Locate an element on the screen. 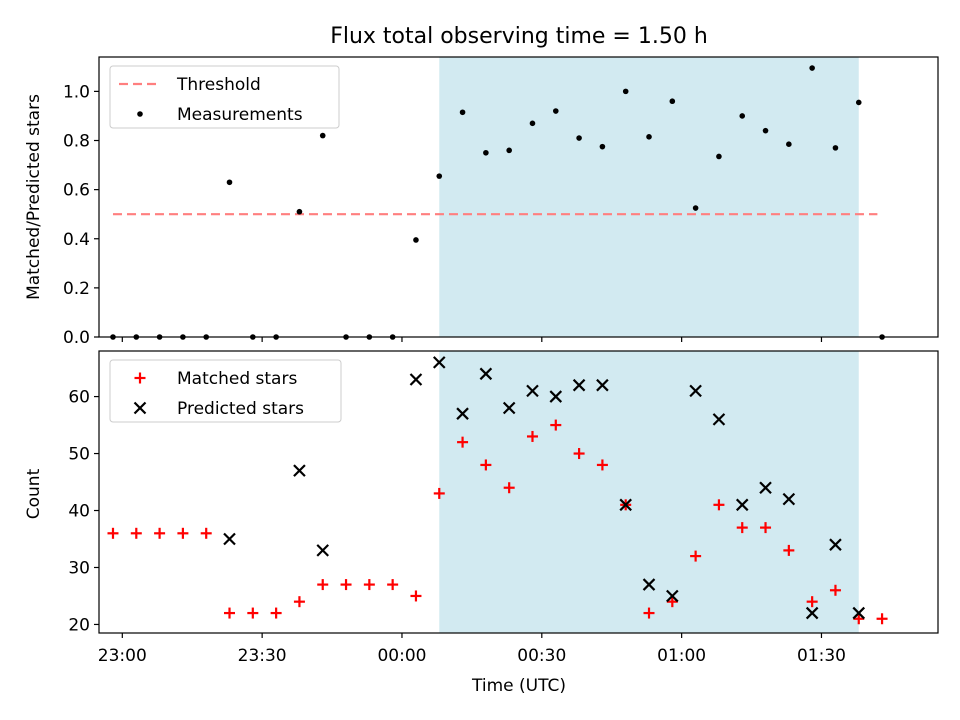 Image resolution: width=960 pixels, height=720 pixels. x-tick-label: 00:30 is located at coordinates (541, 656).